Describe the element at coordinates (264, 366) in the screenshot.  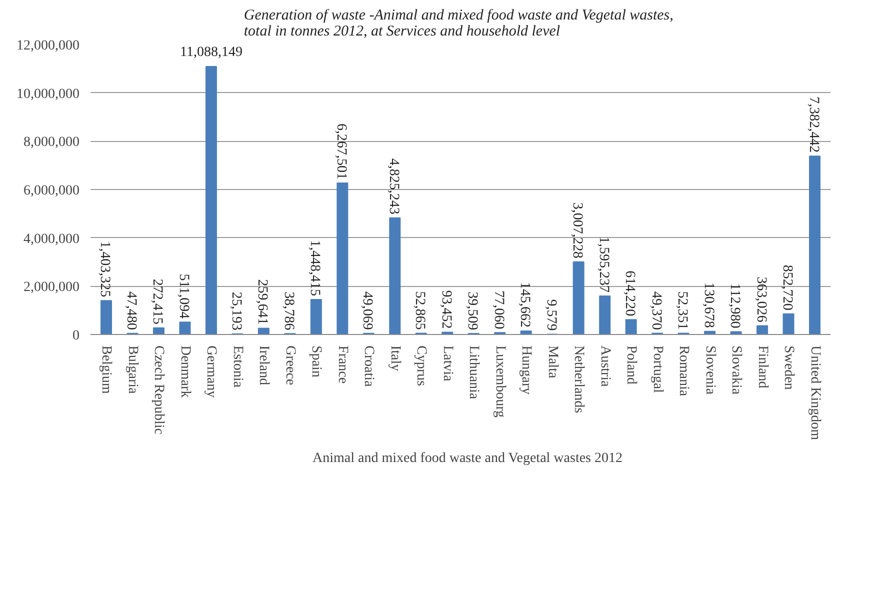
I see `x-tick-label: Ireland` at that location.